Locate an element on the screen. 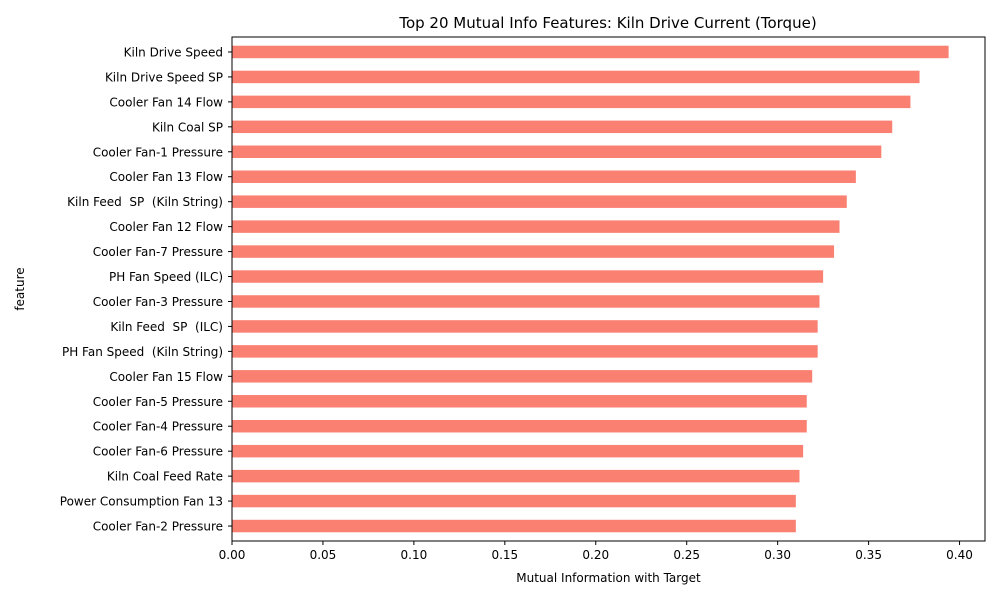 This screenshot has width=1000, height=600. y-tick-label: Cooler Fan 14 Flow is located at coordinates (166, 102).